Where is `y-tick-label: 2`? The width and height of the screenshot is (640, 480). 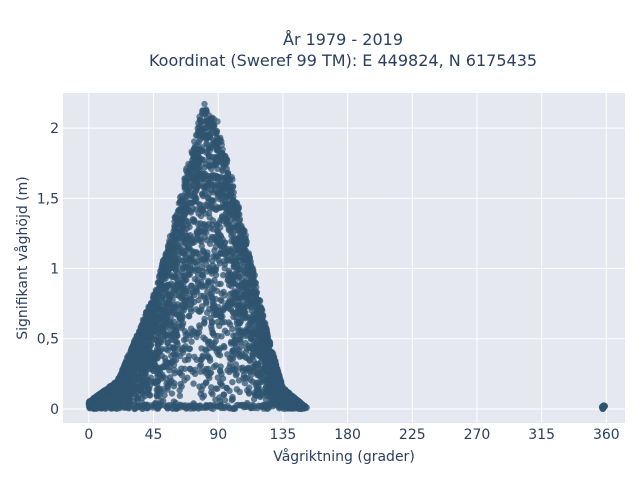
y-tick-label: 2 is located at coordinates (54, 129).